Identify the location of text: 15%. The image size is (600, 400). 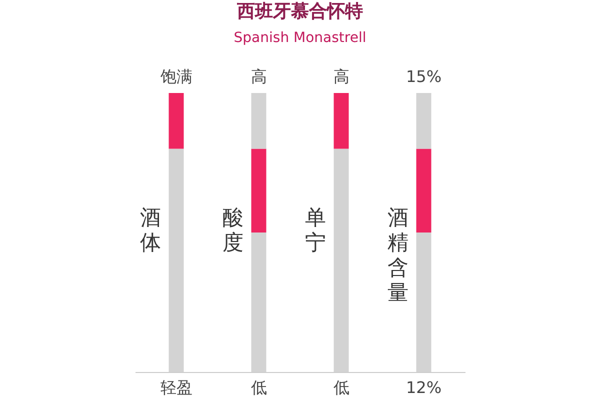
(424, 76).